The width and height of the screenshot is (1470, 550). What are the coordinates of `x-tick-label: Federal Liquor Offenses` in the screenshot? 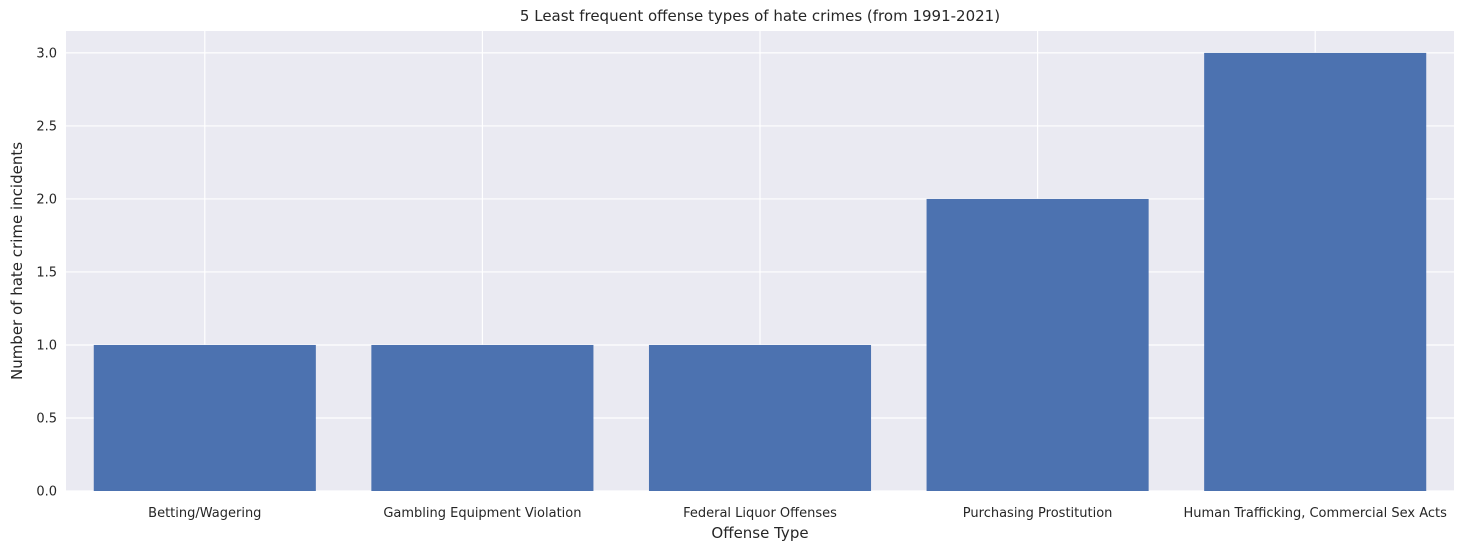 It's located at (760, 513).